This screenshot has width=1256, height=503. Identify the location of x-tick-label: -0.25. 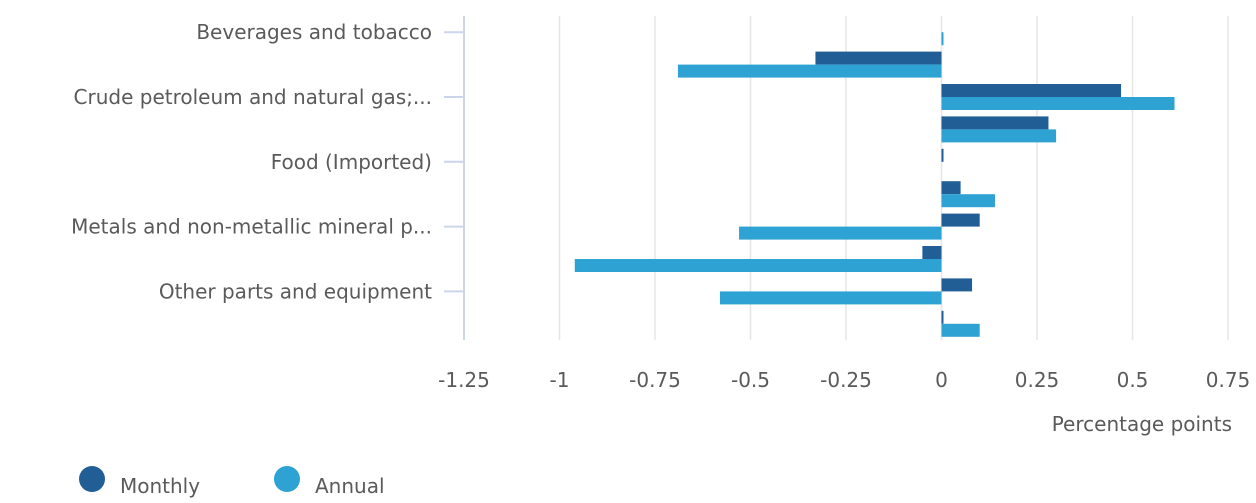
(846, 380).